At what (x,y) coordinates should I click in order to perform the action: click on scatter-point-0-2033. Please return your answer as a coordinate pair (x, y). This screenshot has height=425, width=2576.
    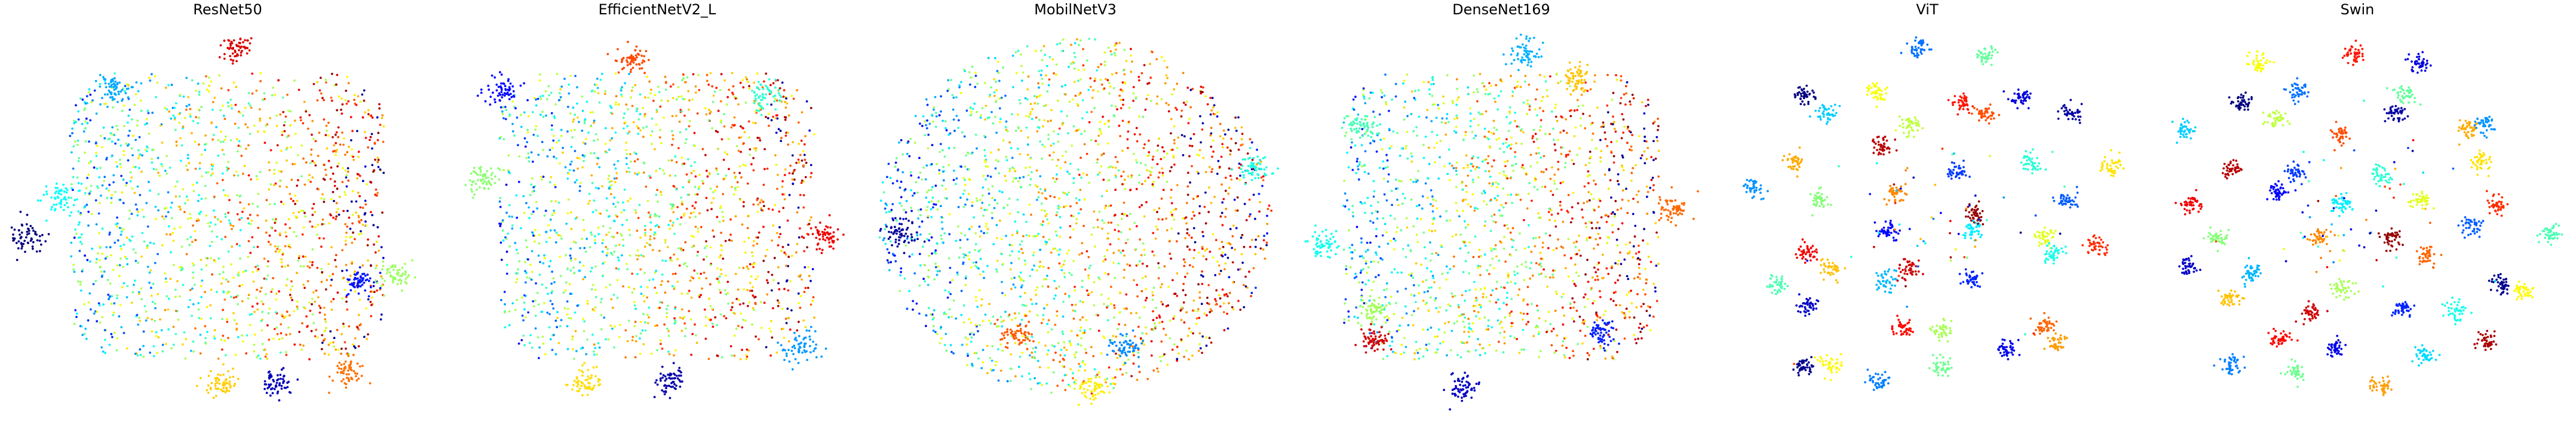
    Looking at the image, I should click on (264, 381).